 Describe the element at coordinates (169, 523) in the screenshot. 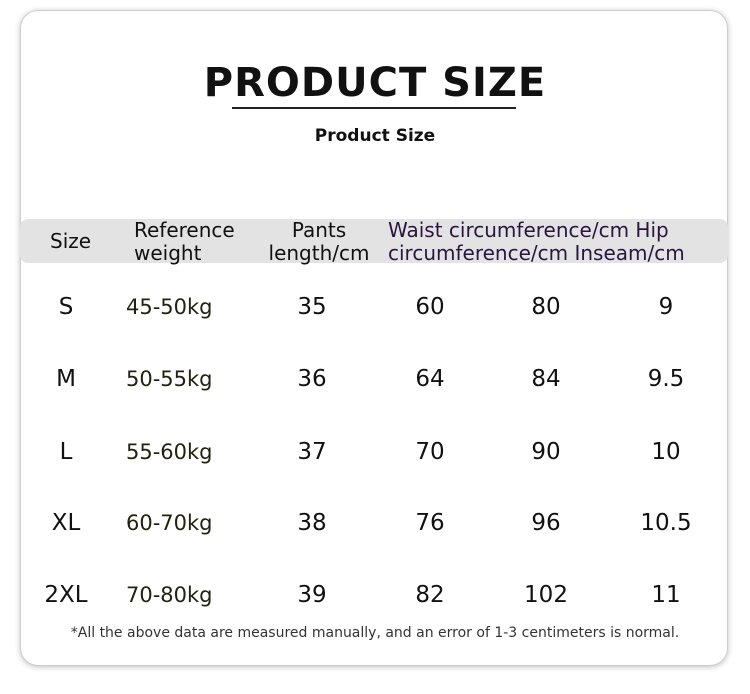

I see `table-cell: 60-70kg` at that location.